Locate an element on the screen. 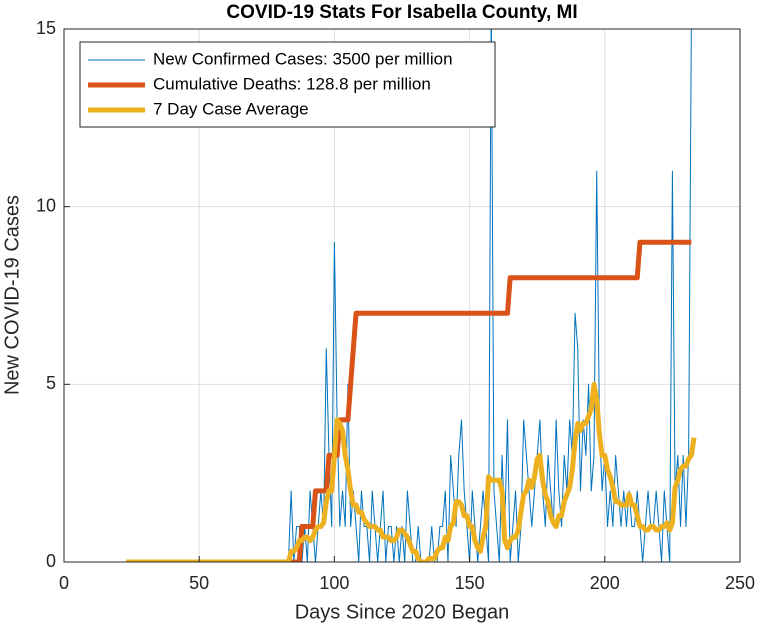  legend-box is located at coordinates (287, 84).